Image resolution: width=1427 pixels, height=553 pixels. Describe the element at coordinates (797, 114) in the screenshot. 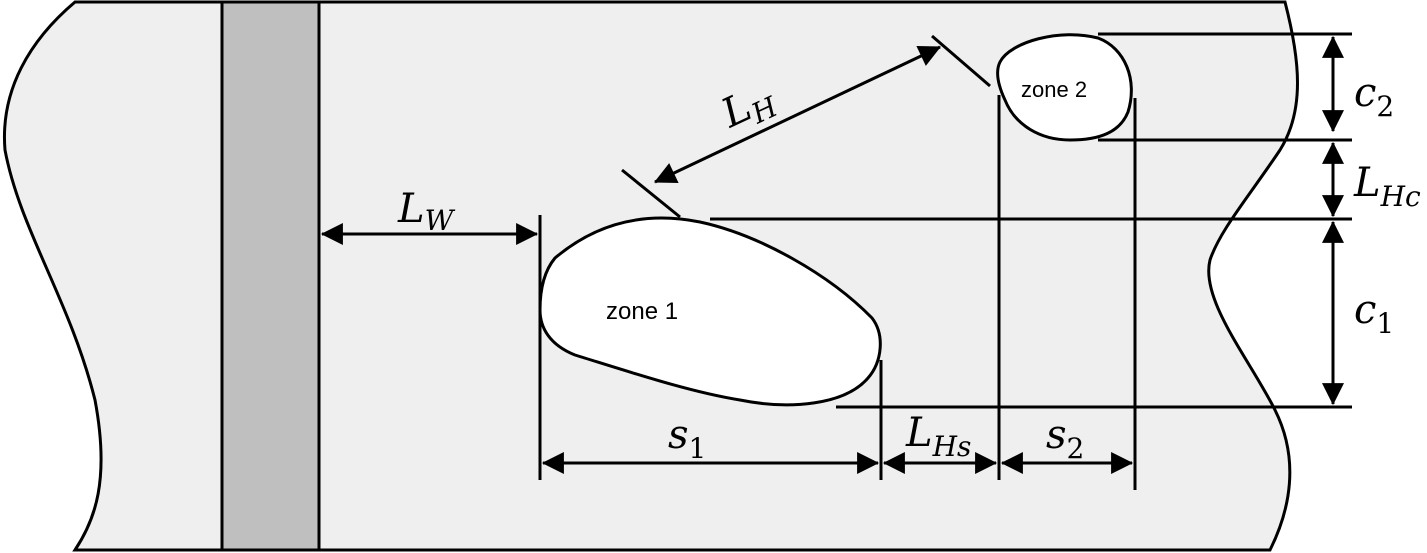

I see `lh-arrow` at that location.